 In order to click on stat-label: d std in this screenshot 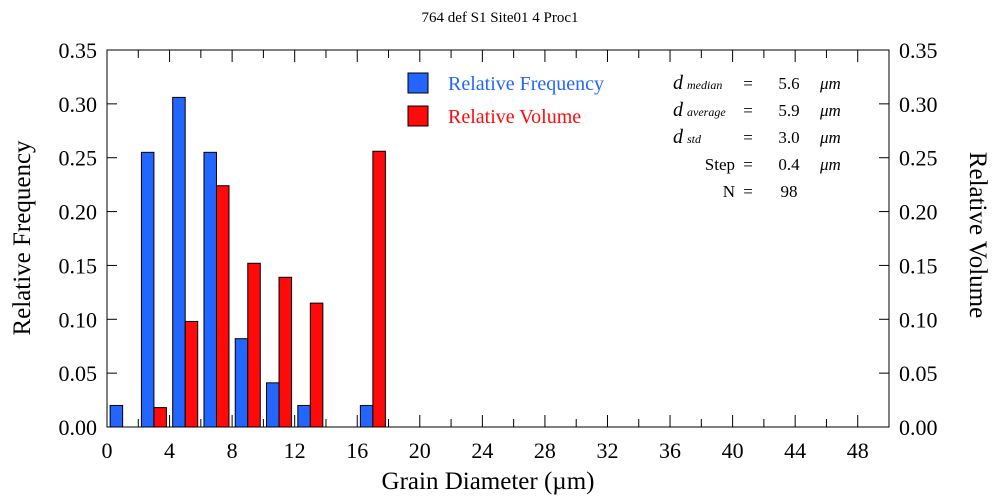, I will do `click(687, 137)`.